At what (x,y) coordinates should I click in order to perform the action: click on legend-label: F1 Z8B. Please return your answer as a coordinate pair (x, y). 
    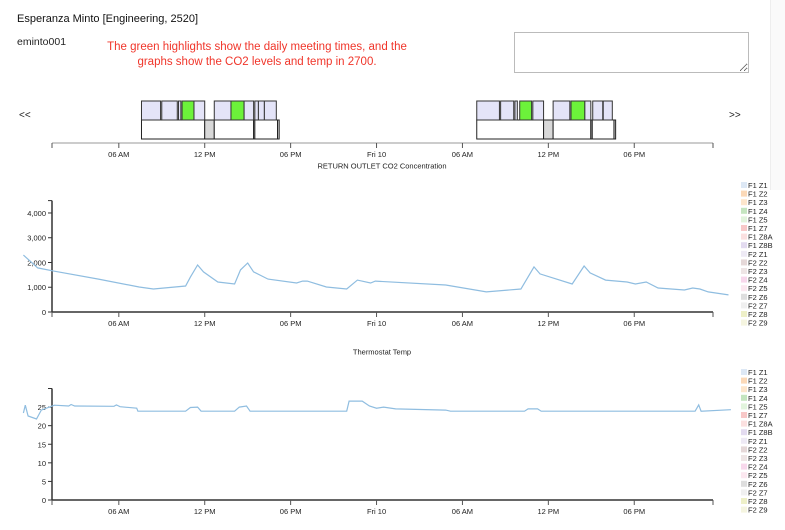
    Looking at the image, I should click on (760, 432).